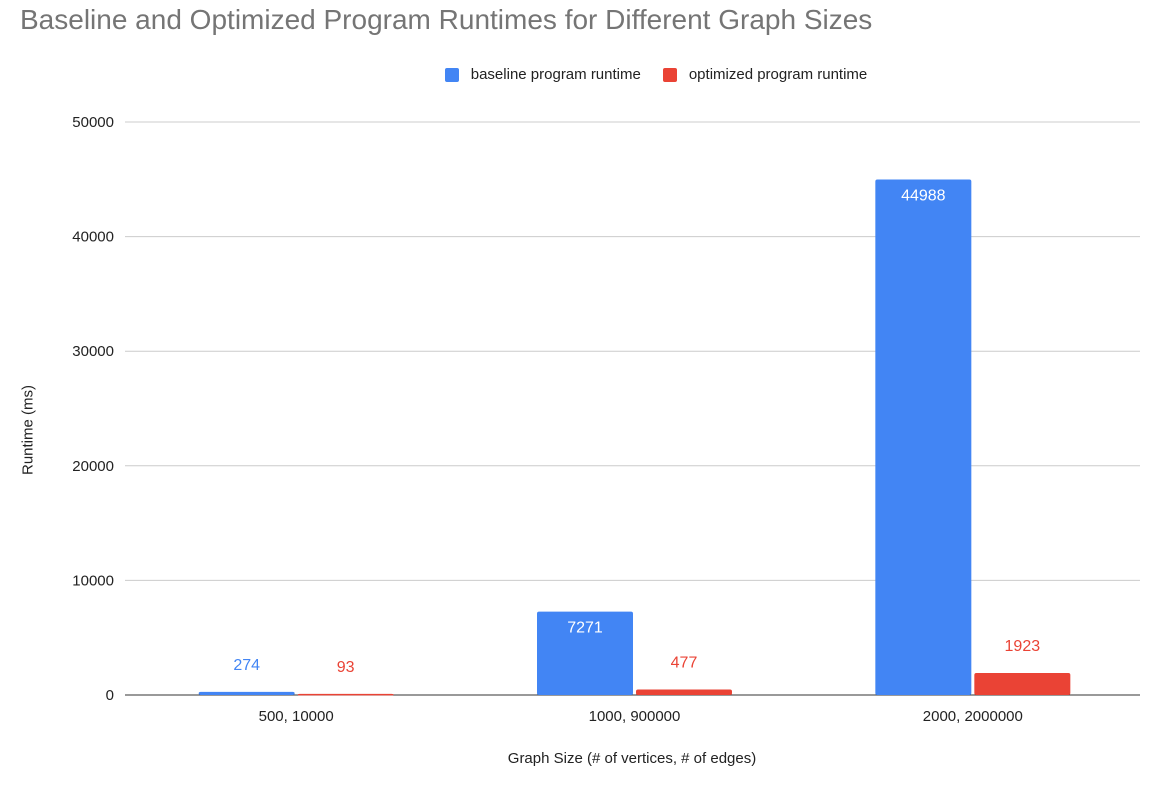  Describe the element at coordinates (93, 237) in the screenshot. I see `y-tick-label: 40000` at that location.